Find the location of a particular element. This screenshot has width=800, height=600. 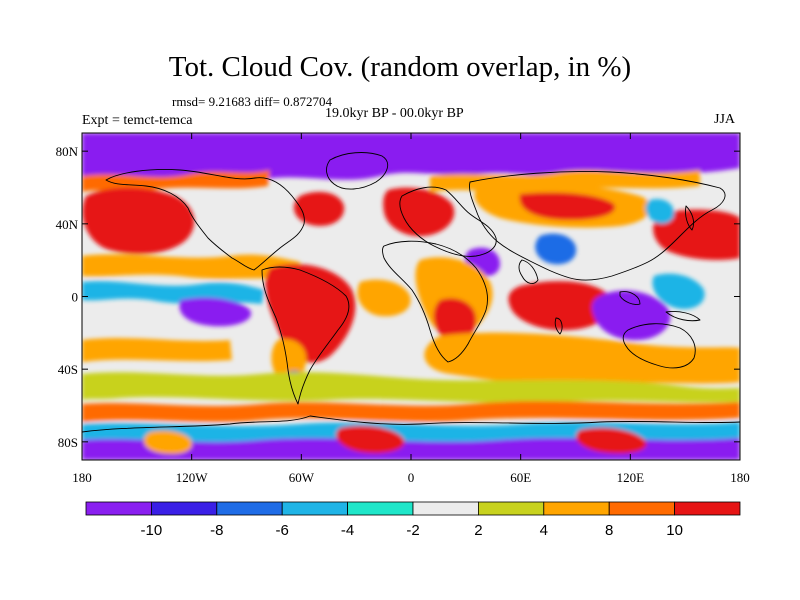

colorbar-label: -8 is located at coordinates (216, 530).